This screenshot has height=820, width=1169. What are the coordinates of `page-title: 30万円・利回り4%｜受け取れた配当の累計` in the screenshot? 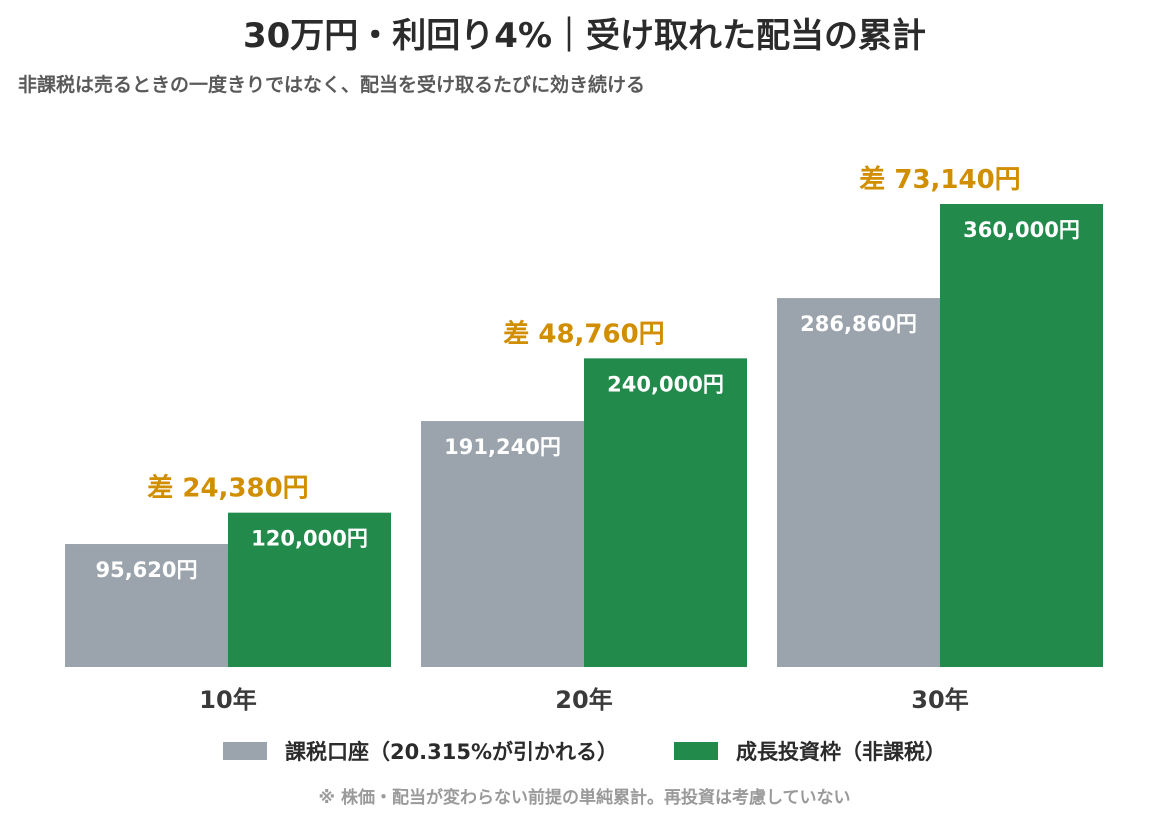 It's located at (584, 36).